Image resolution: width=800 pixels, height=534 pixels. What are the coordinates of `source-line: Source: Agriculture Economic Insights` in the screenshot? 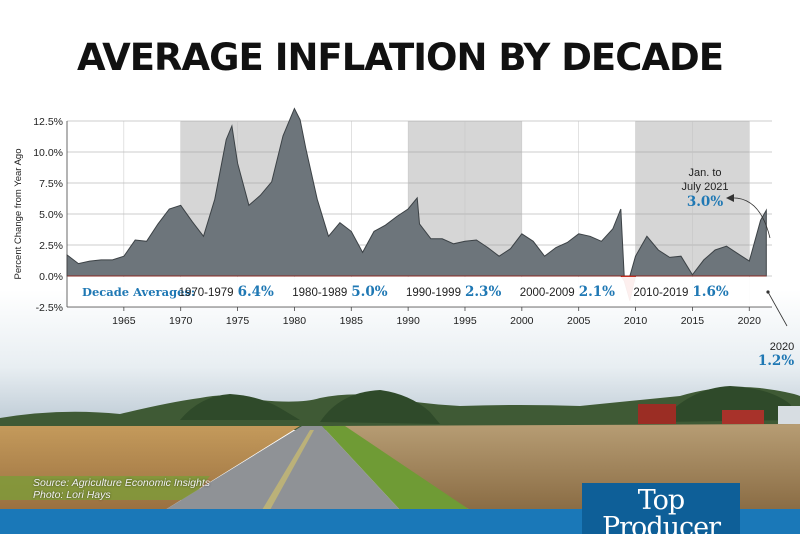 It's located at (122, 483).